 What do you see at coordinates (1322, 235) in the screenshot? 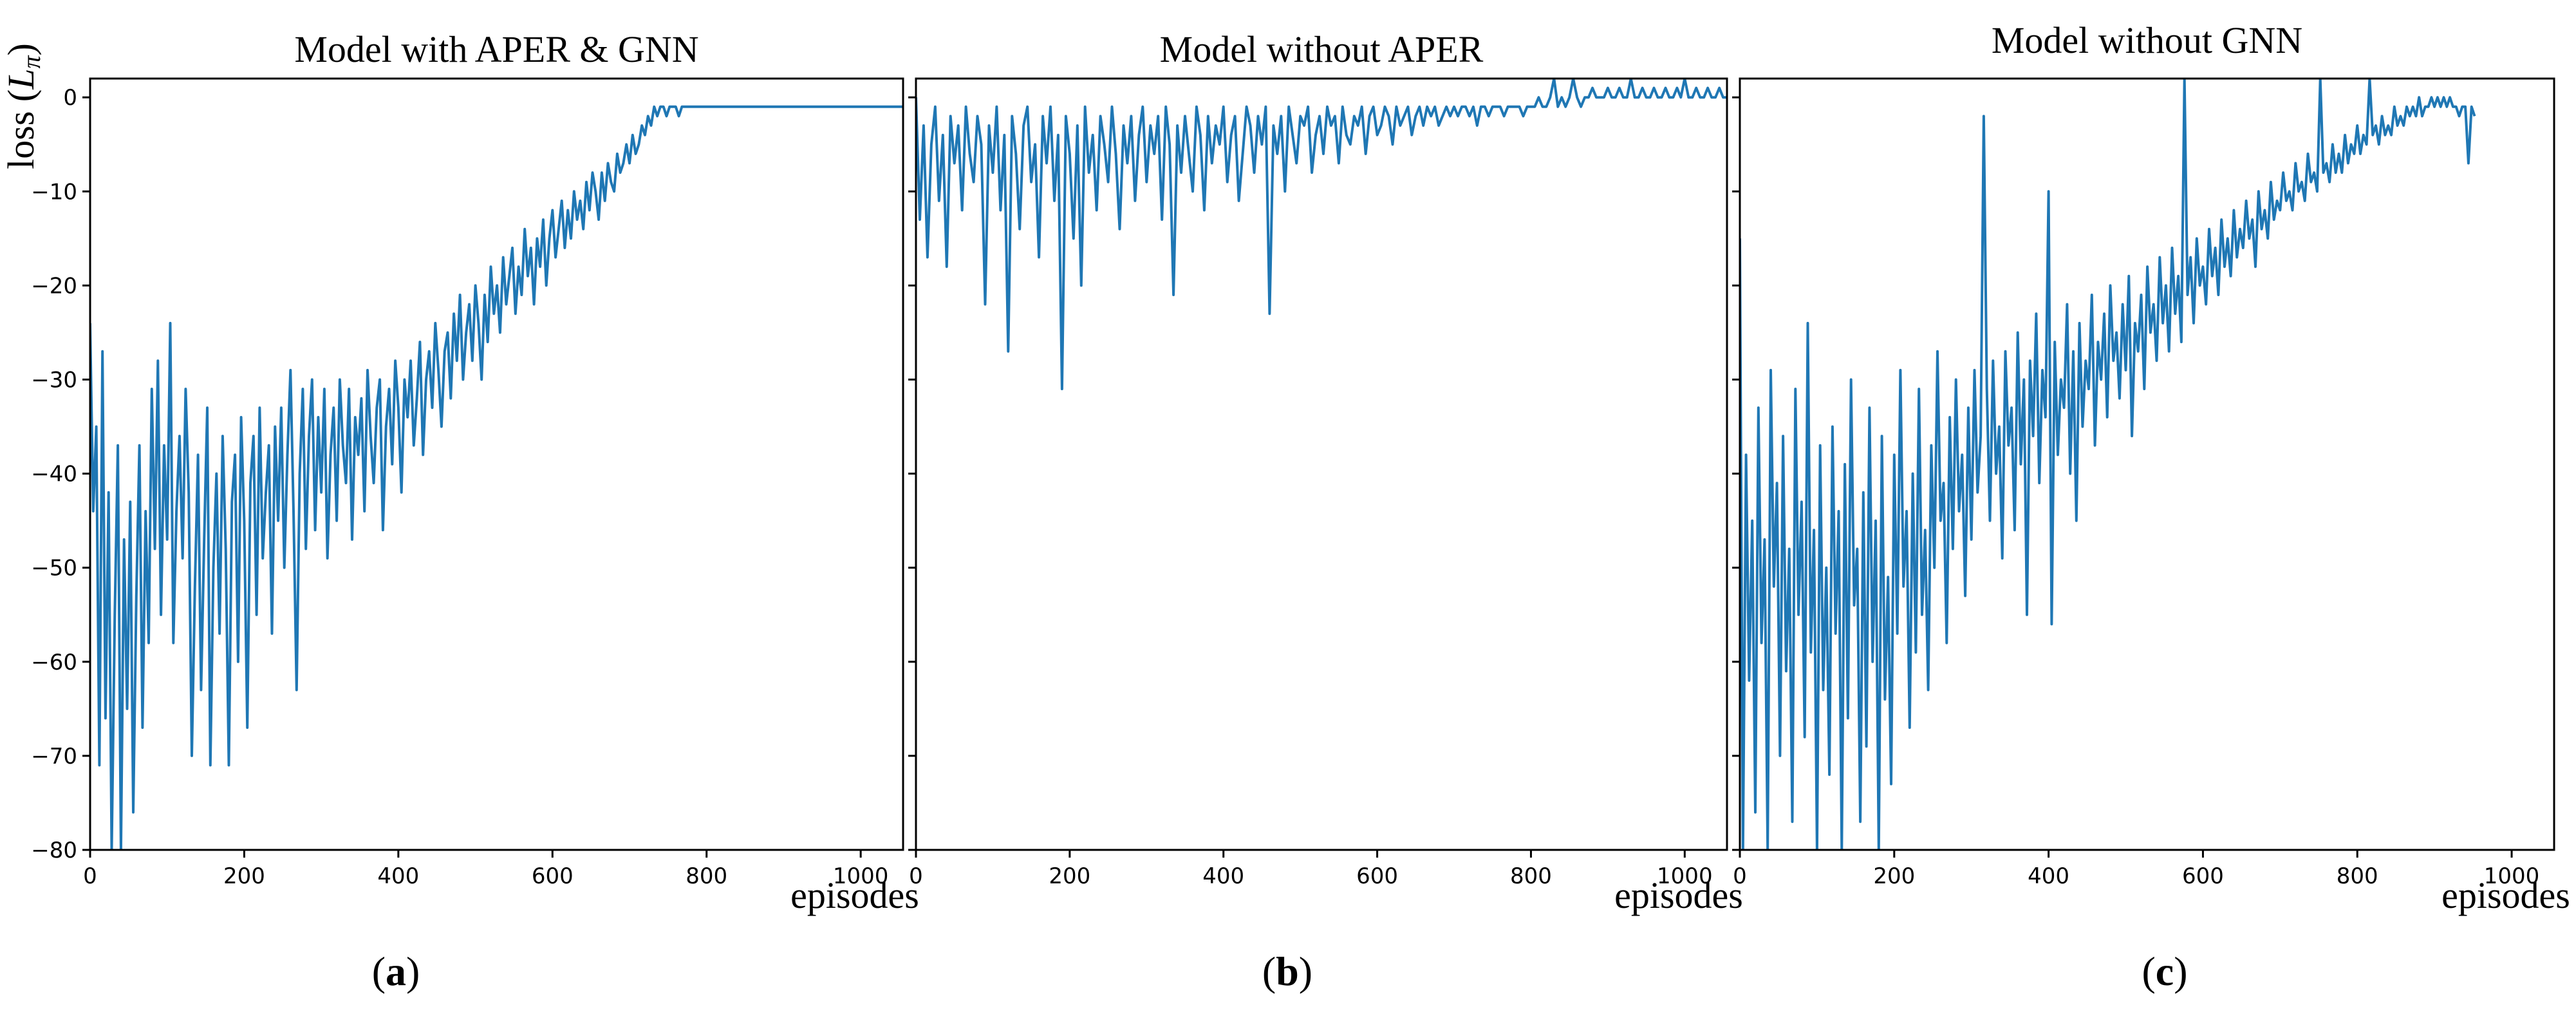
I see `series-line-b` at bounding box center [1322, 235].